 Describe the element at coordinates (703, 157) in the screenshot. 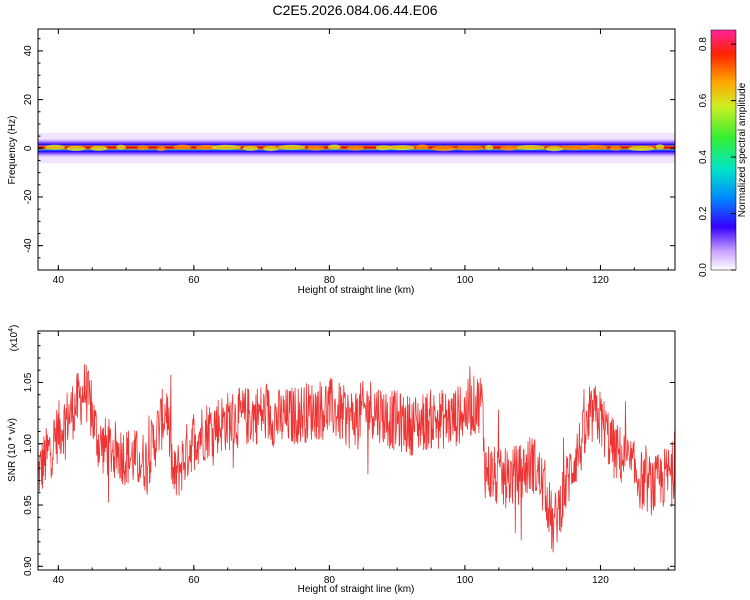

I see `colorbar-tick-label: 0.4` at that location.